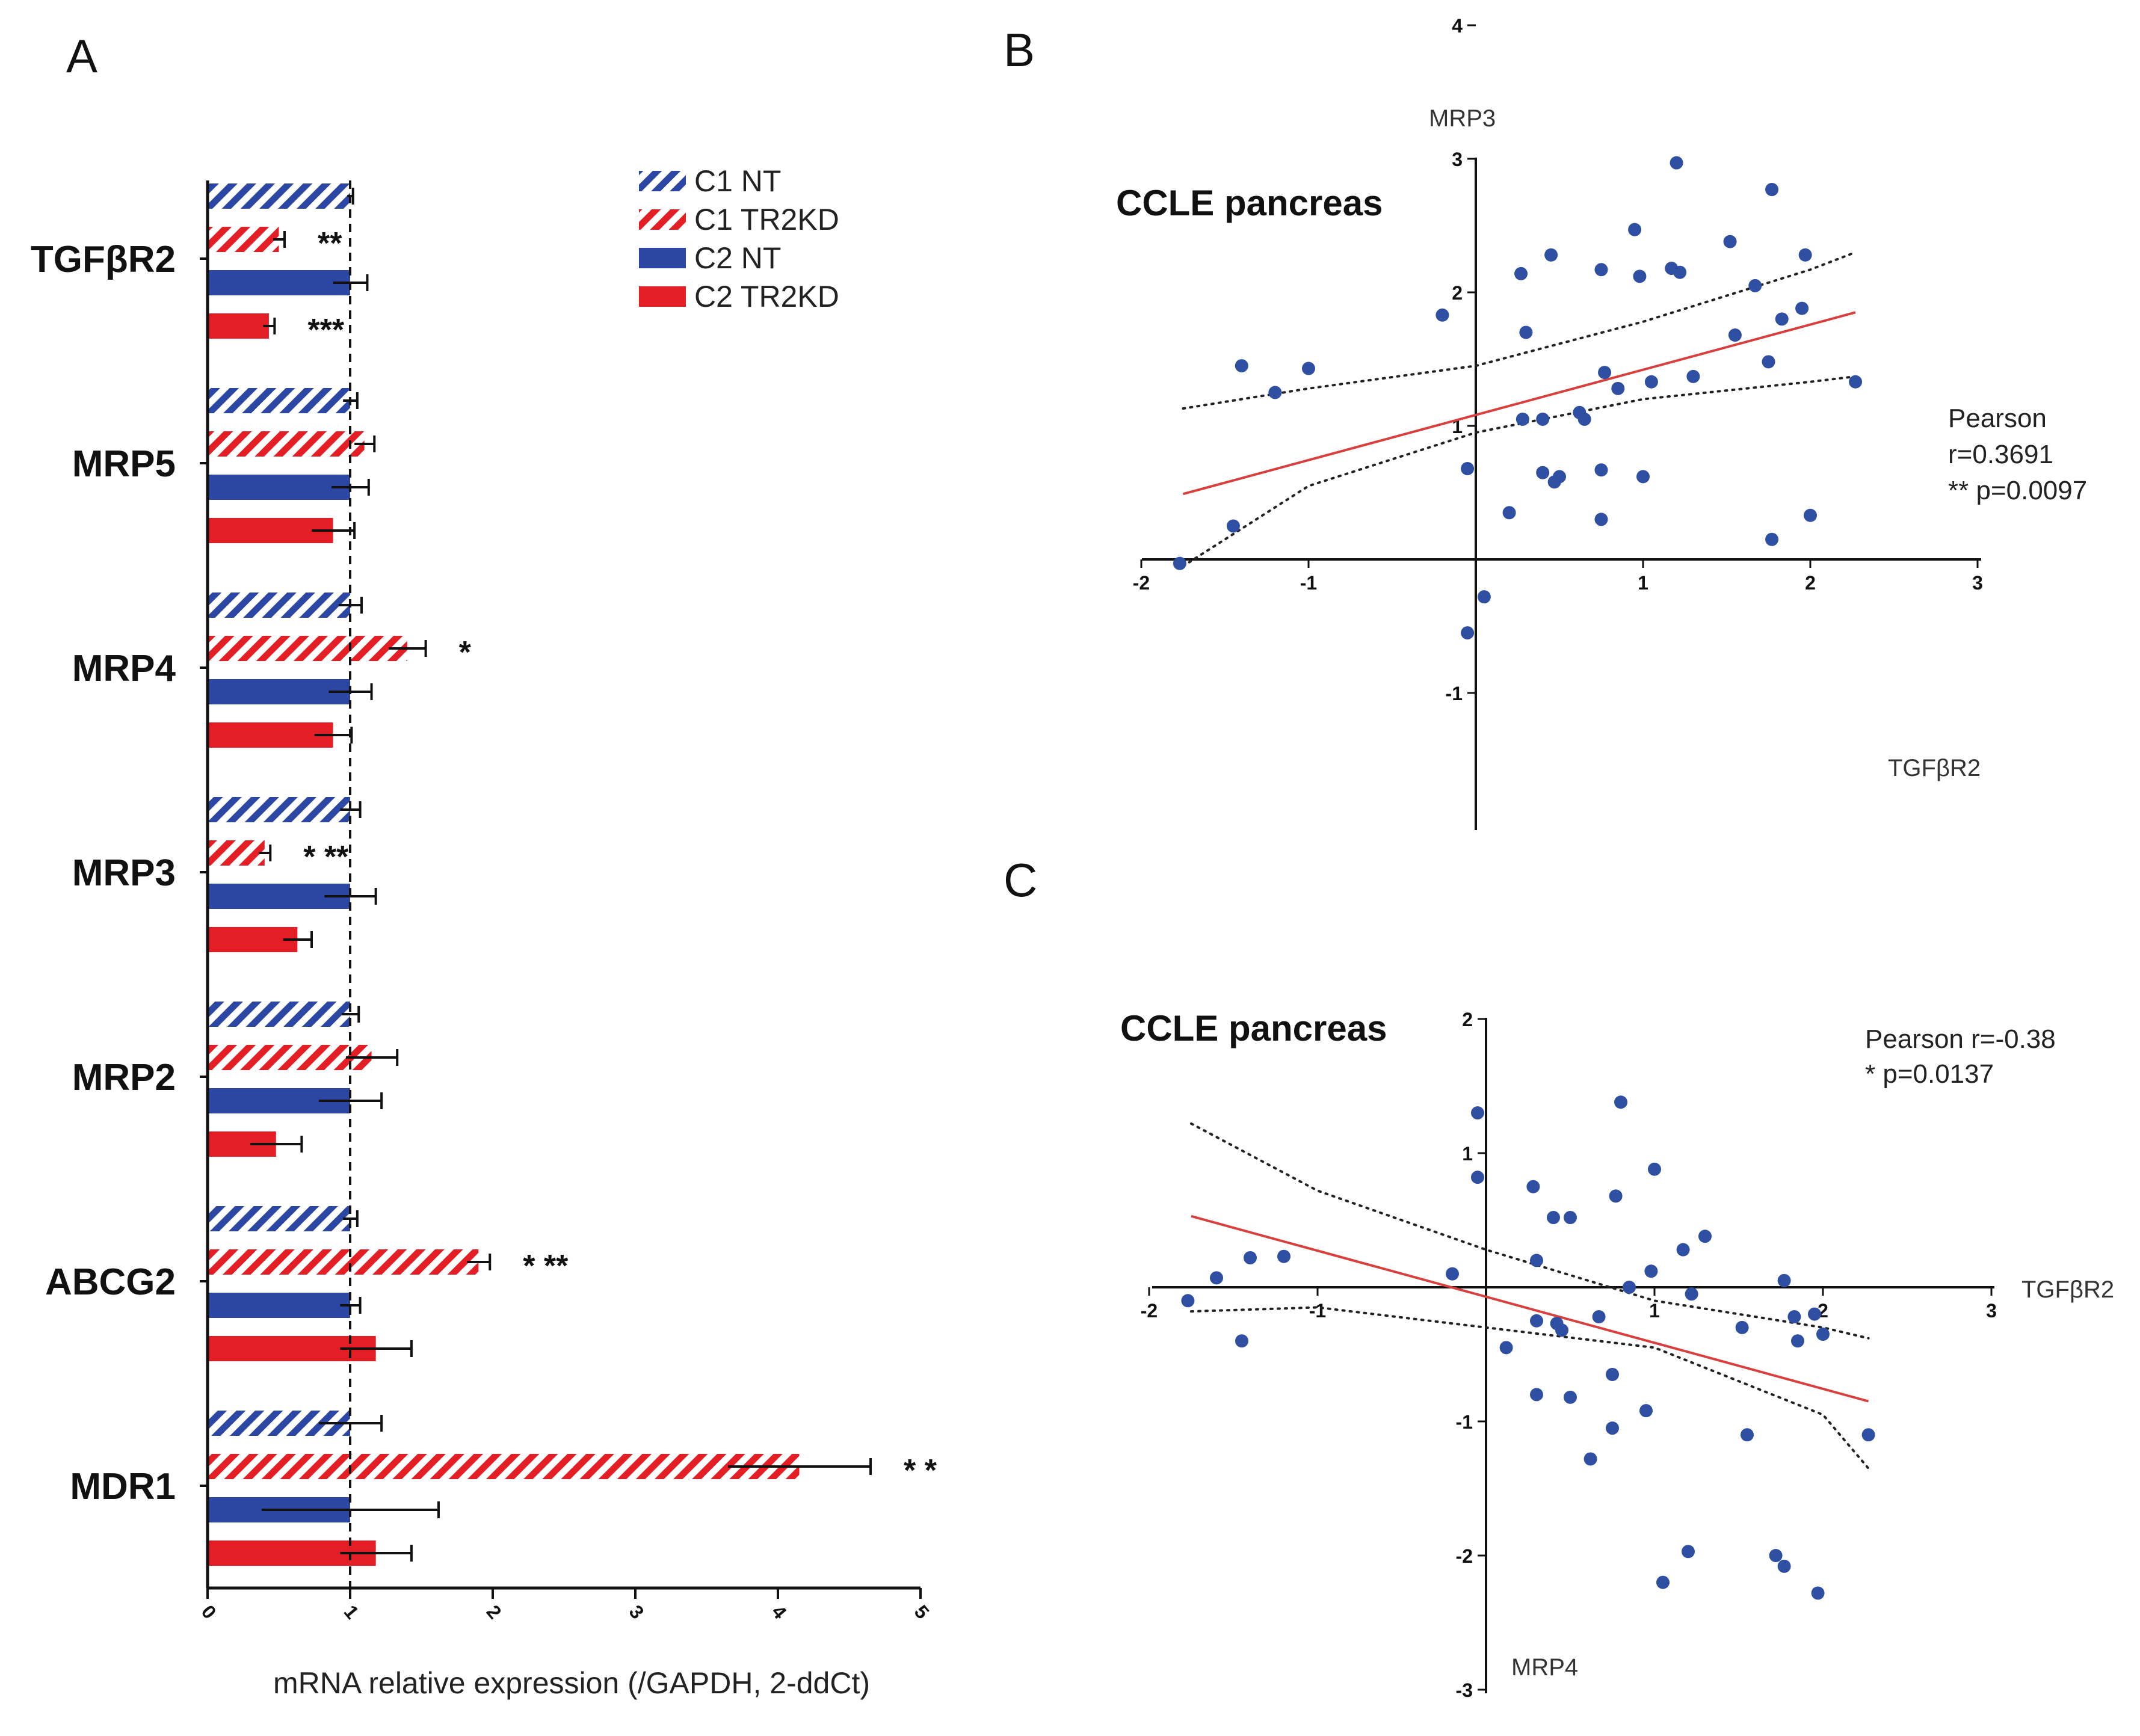 This screenshot has height=1736, width=2140. Describe the element at coordinates (326, 330) in the screenshot. I see `significance-label: ***` at that location.